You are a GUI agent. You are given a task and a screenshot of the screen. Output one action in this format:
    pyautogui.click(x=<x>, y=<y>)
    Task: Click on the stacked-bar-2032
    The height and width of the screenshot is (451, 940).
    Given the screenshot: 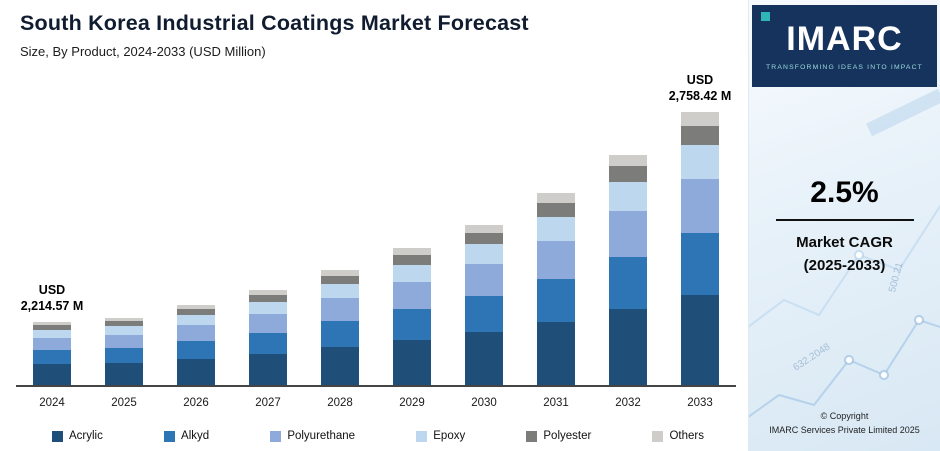 What is the action you would take?
    pyautogui.click(x=628, y=270)
    